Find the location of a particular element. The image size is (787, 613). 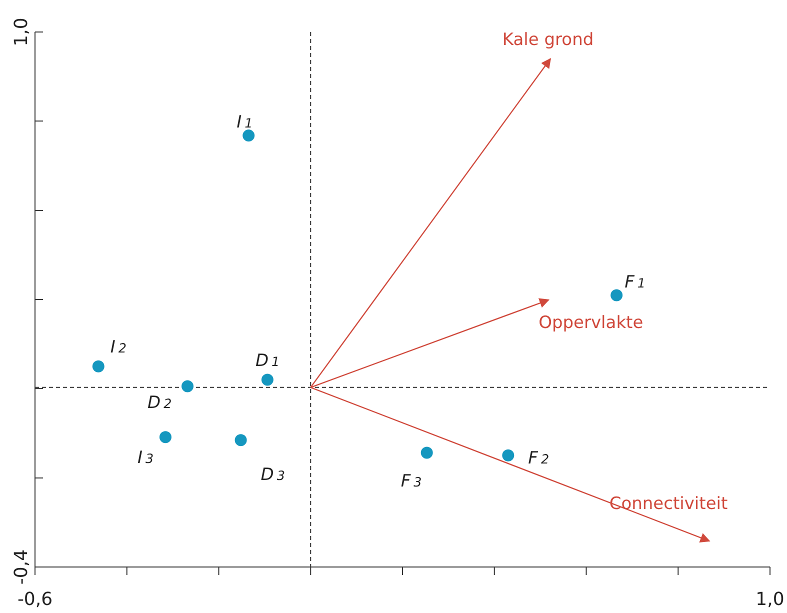

series-label: F2 is located at coordinates (539, 458).